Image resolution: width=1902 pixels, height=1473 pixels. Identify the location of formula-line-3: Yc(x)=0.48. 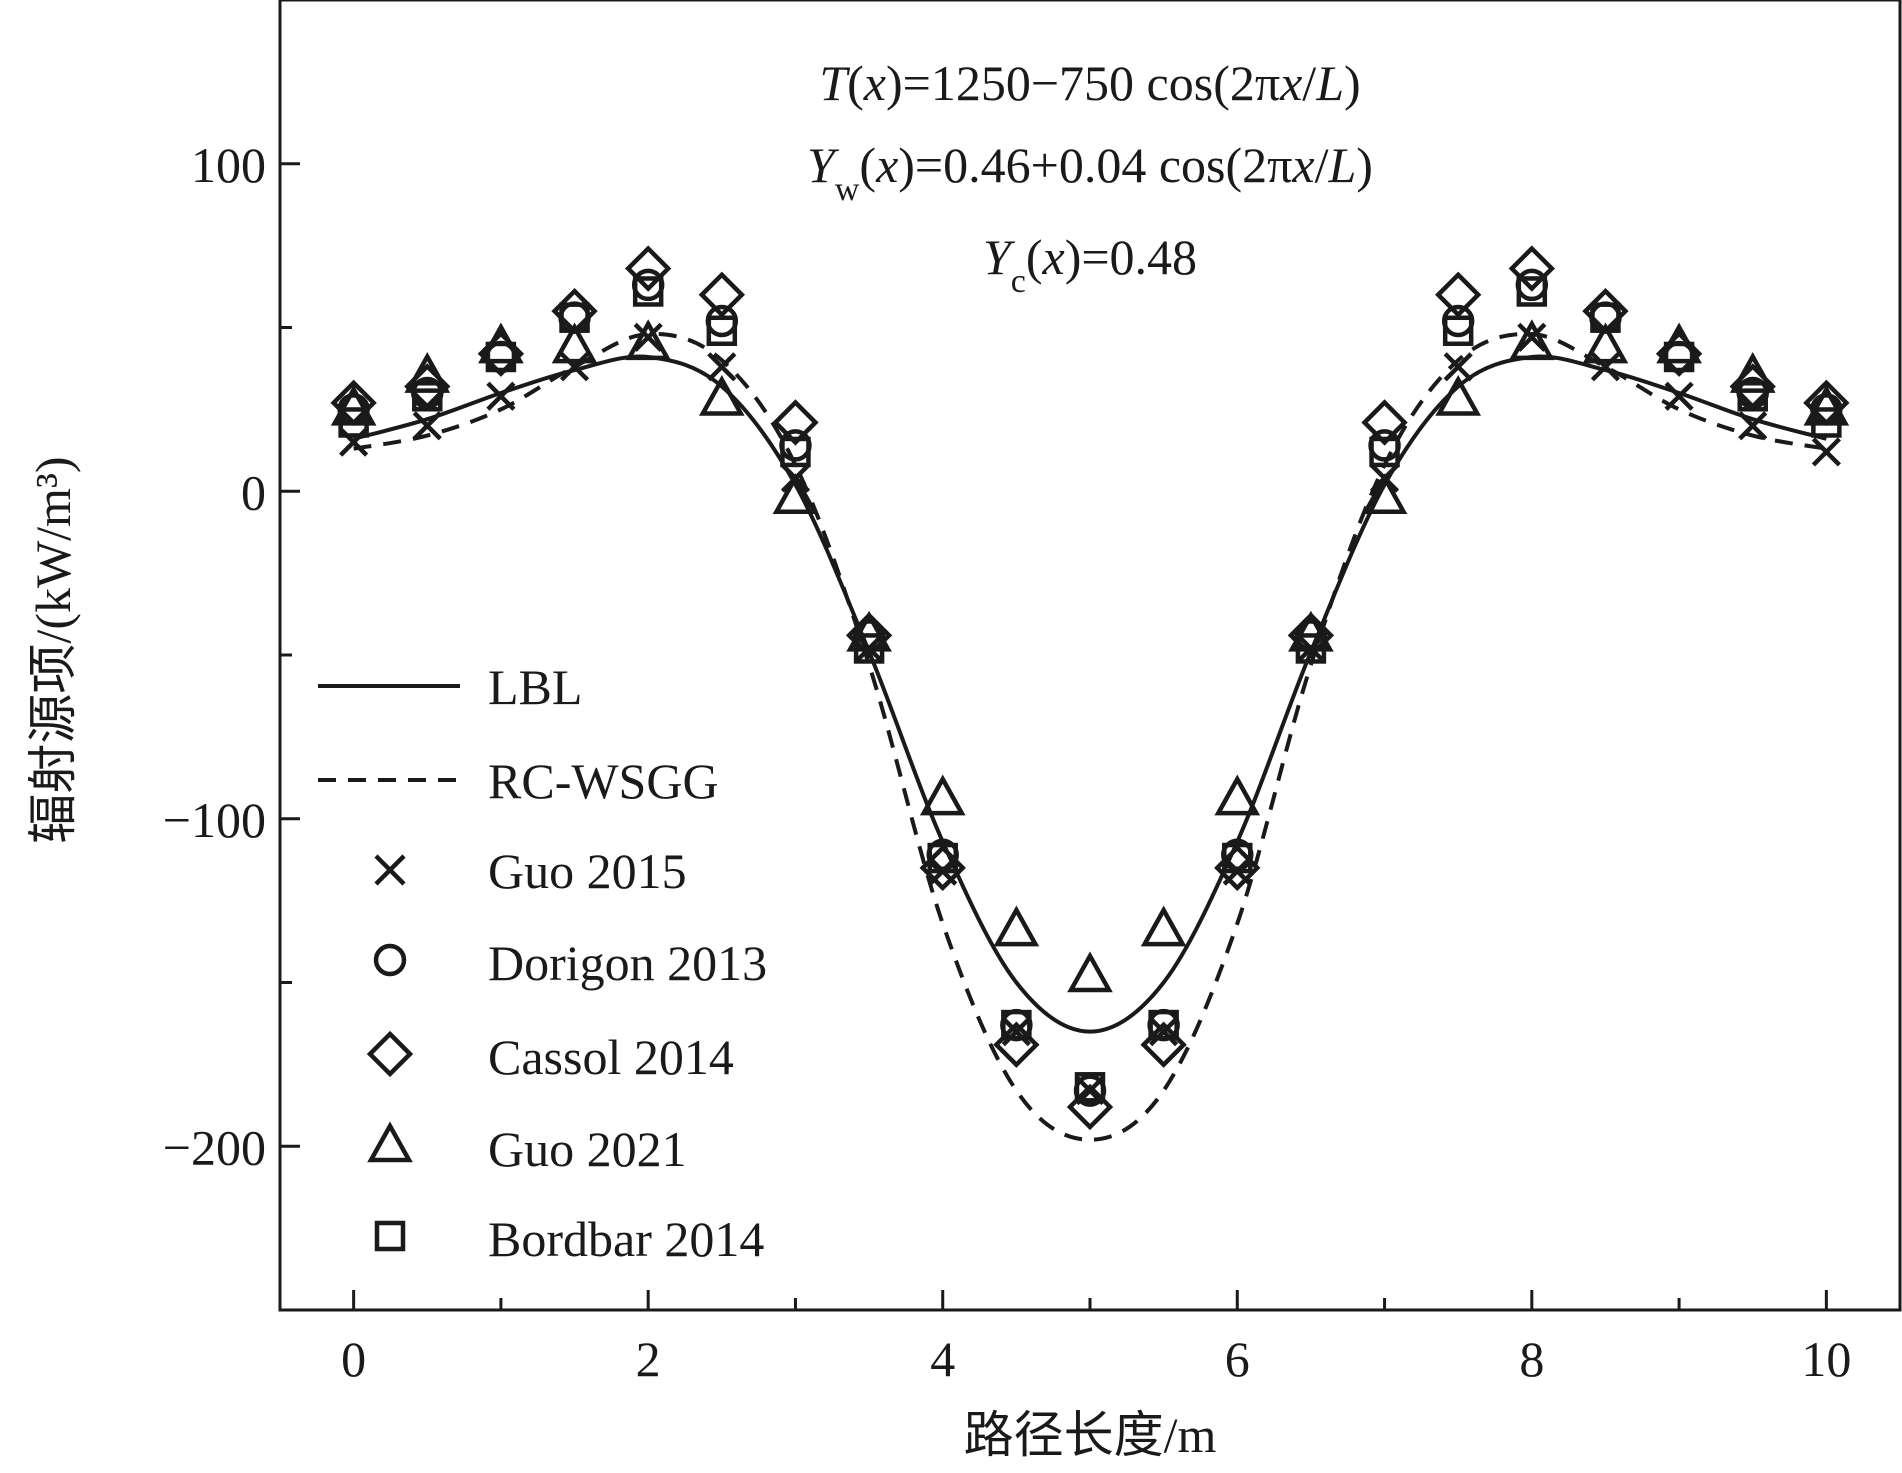
(1090, 264).